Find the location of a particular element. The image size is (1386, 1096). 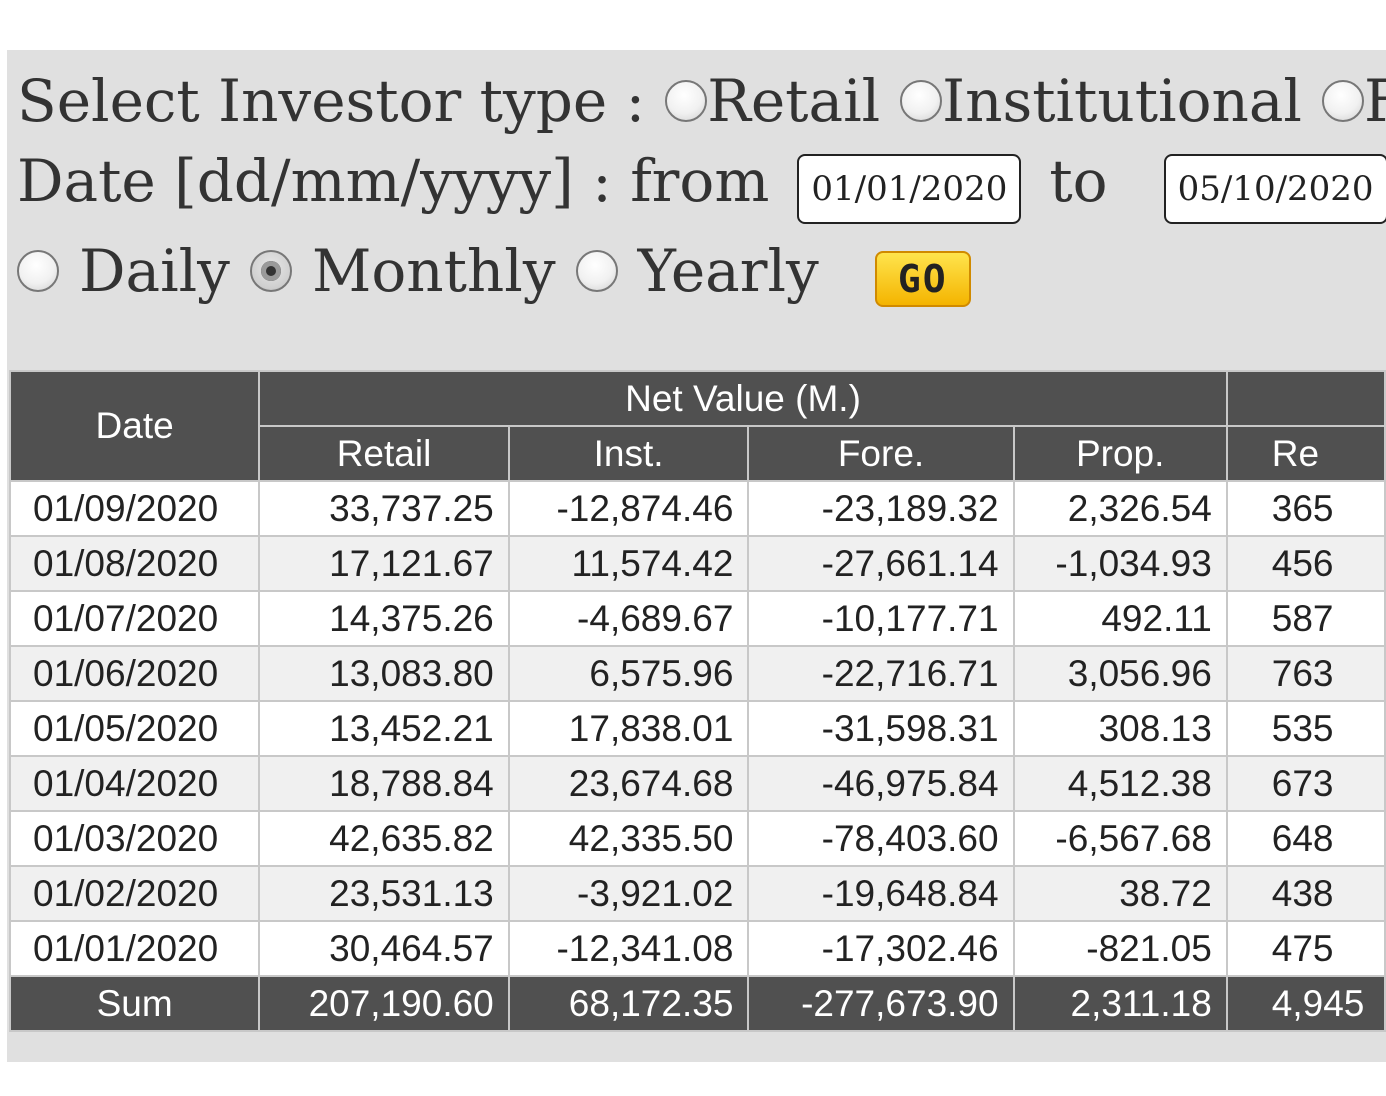

sum-label: Sum is located at coordinates (134, 1003).